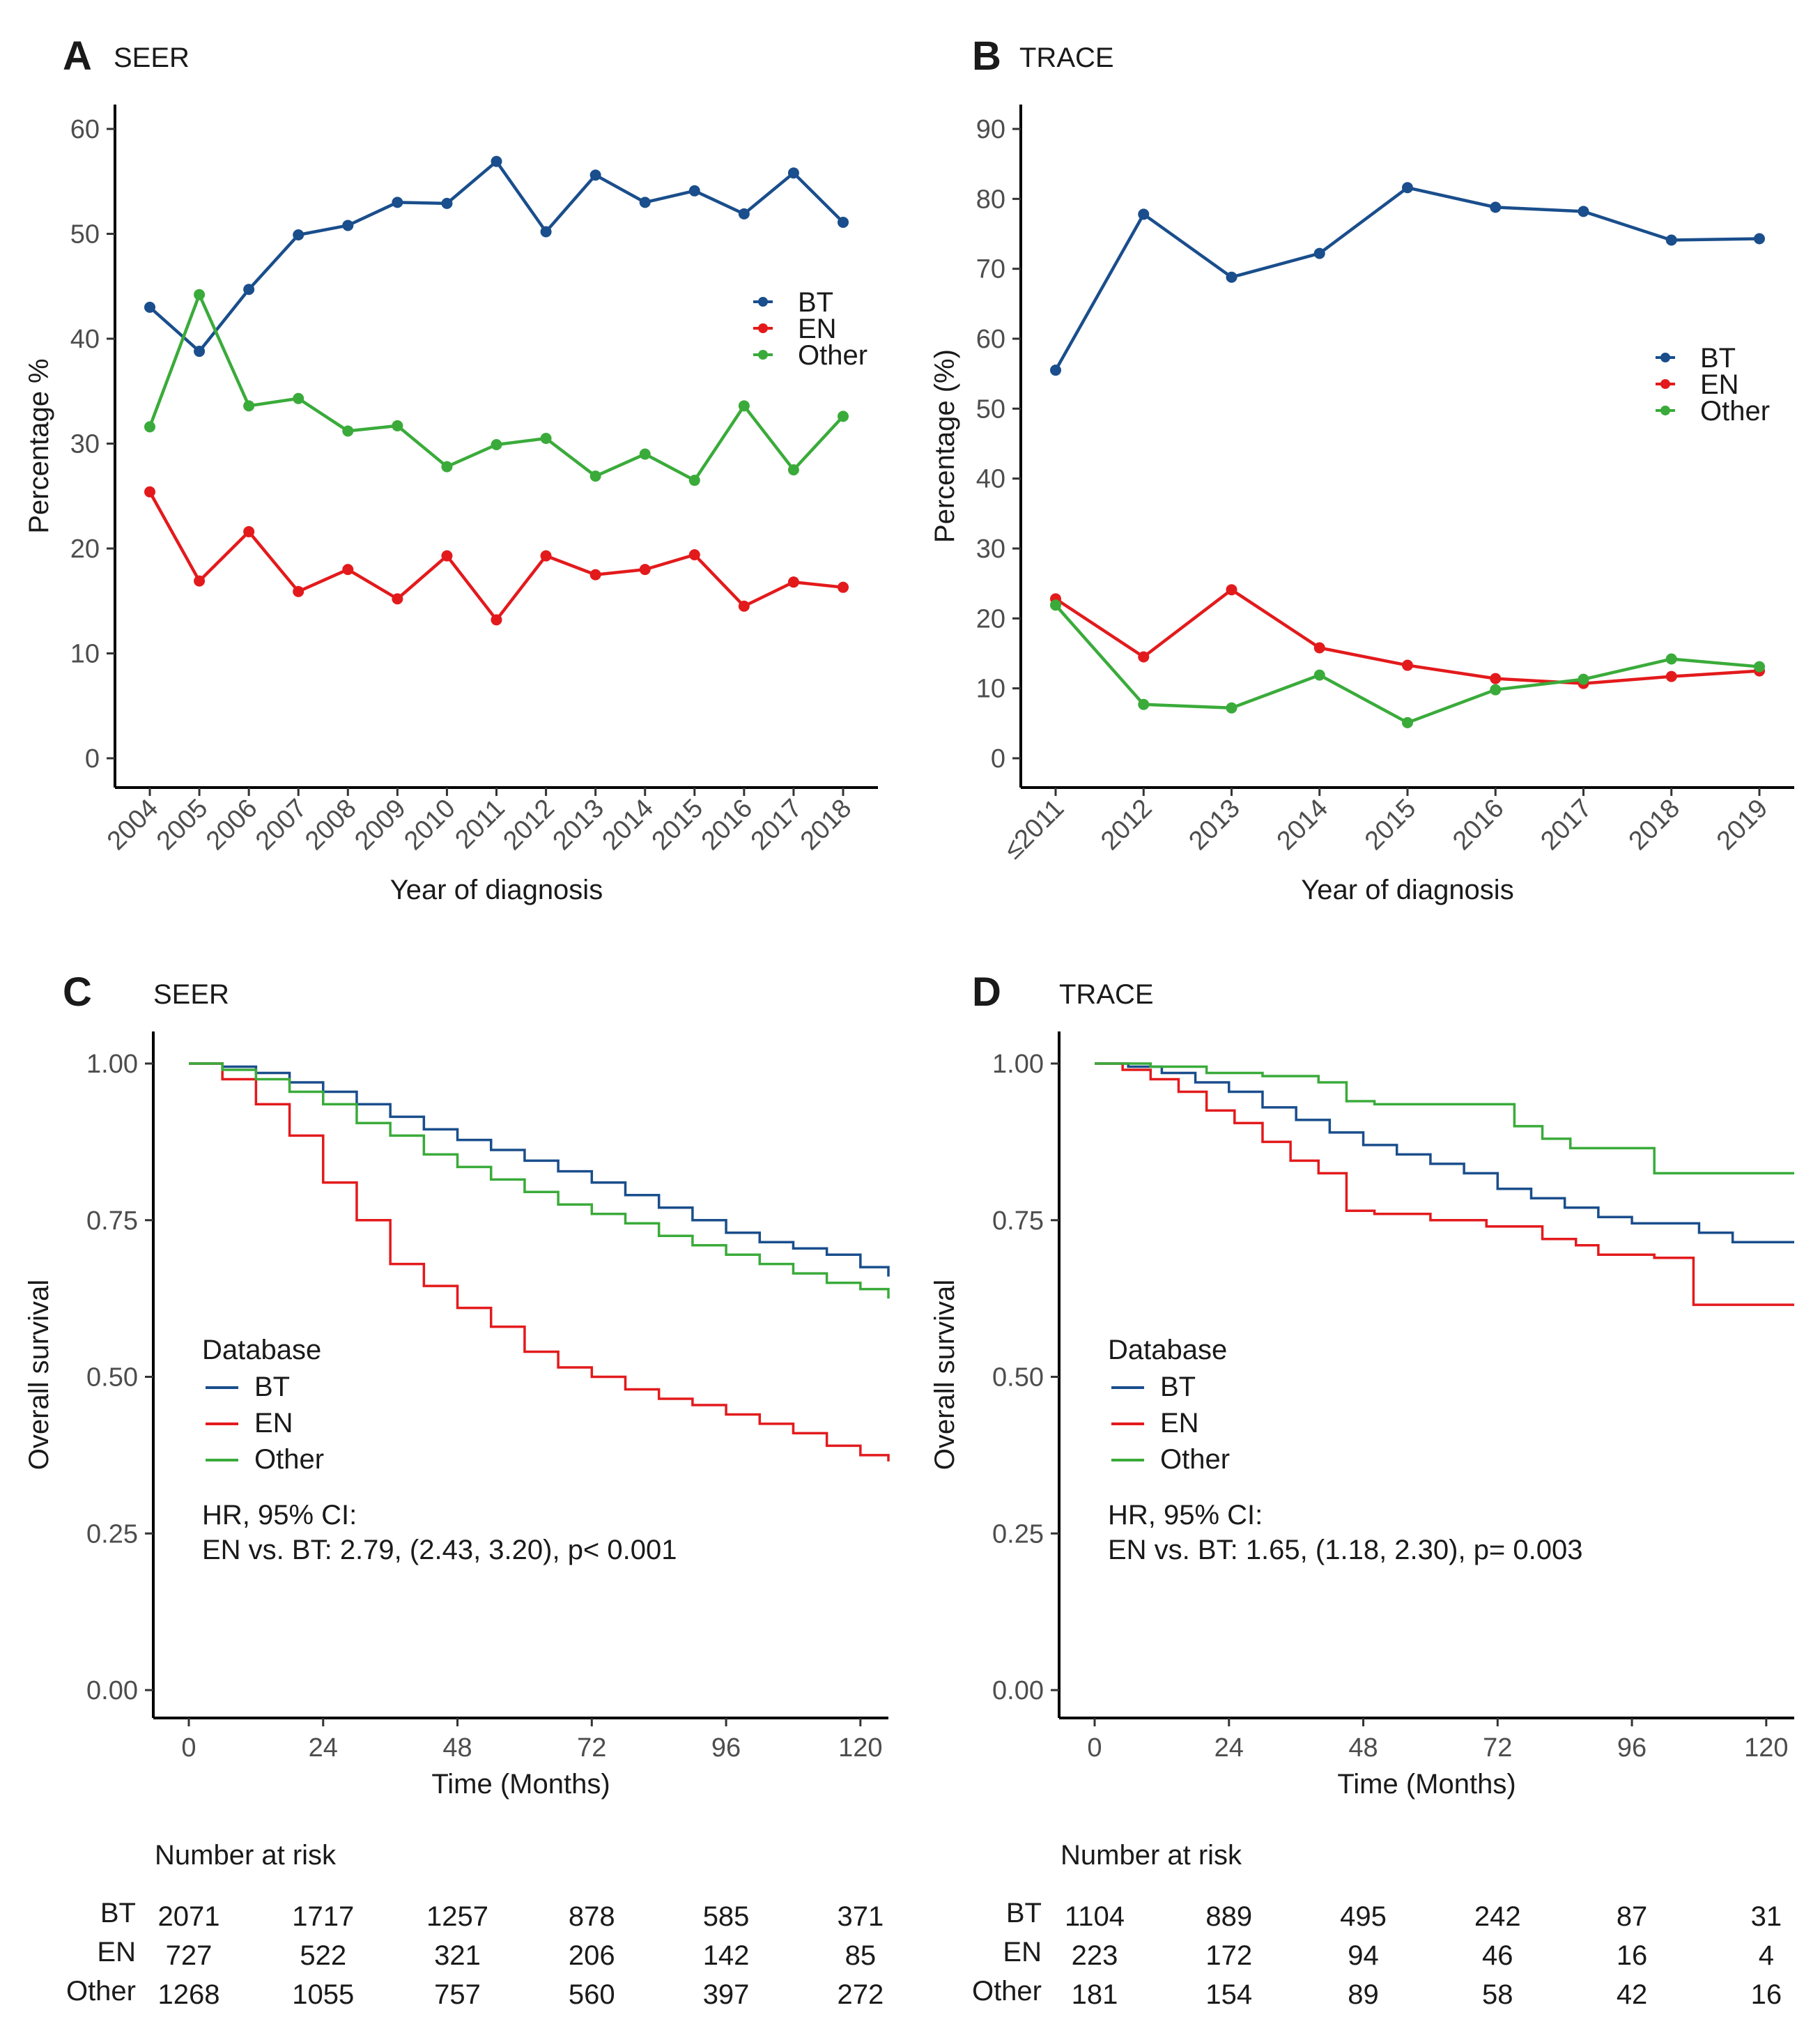  What do you see at coordinates (1094, 1748) in the screenshot?
I see `x-tick-label: 0` at bounding box center [1094, 1748].